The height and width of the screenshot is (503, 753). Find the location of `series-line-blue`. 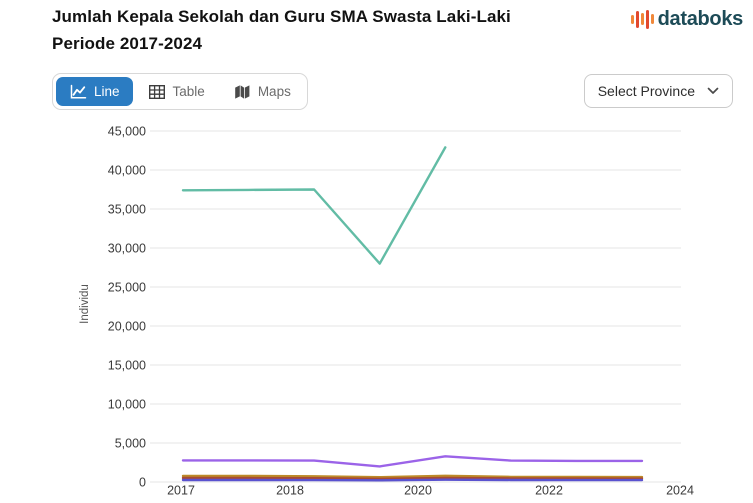

series-line-blue is located at coordinates (412, 480).